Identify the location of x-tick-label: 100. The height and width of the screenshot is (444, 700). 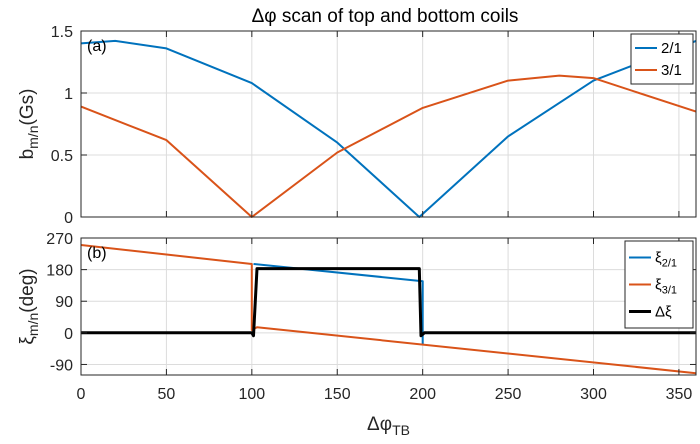
(251, 394).